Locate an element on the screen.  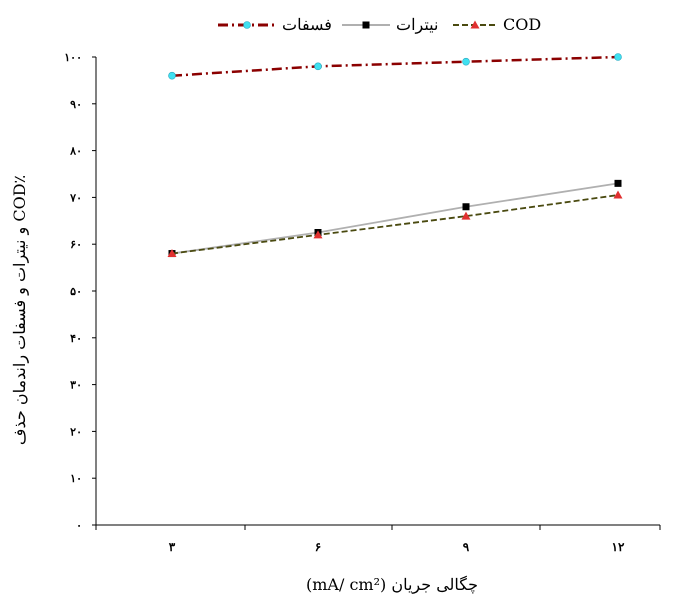
y-tick-label: ۷۰ is located at coordinates (75, 197).